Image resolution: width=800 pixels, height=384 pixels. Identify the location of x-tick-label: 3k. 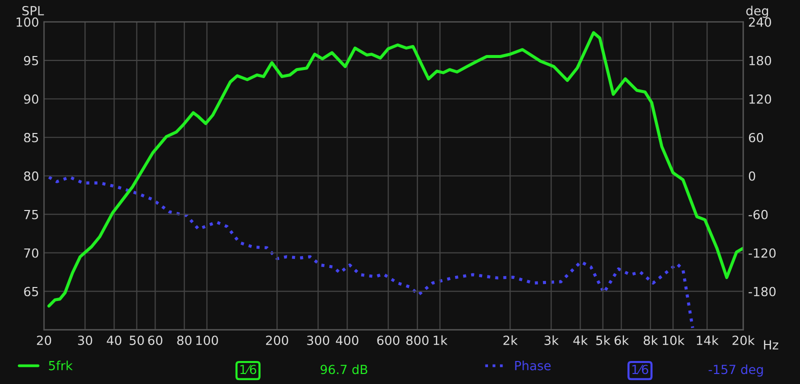
(551, 340).